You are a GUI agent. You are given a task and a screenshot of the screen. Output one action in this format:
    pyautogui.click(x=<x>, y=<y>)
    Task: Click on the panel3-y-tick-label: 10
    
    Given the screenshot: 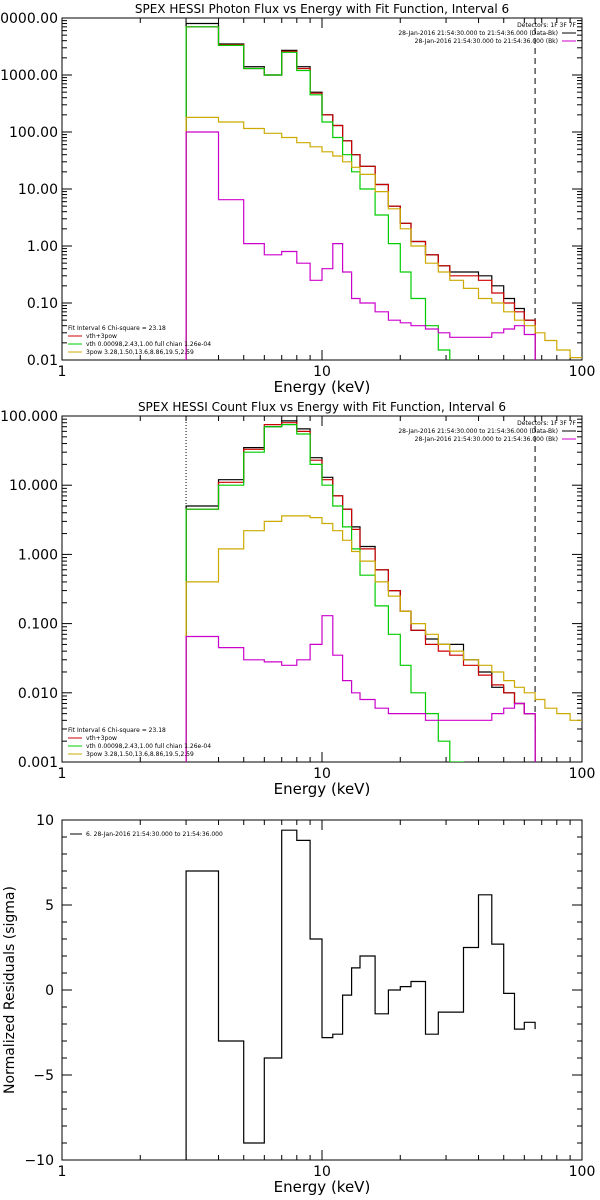 What is the action you would take?
    pyautogui.click(x=45, y=821)
    